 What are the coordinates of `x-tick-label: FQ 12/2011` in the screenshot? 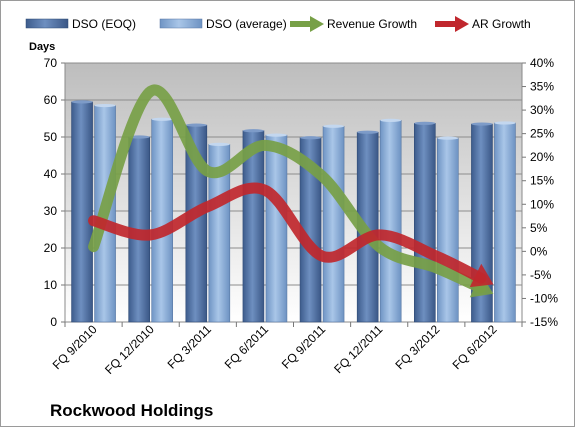 It's located at (358, 349).